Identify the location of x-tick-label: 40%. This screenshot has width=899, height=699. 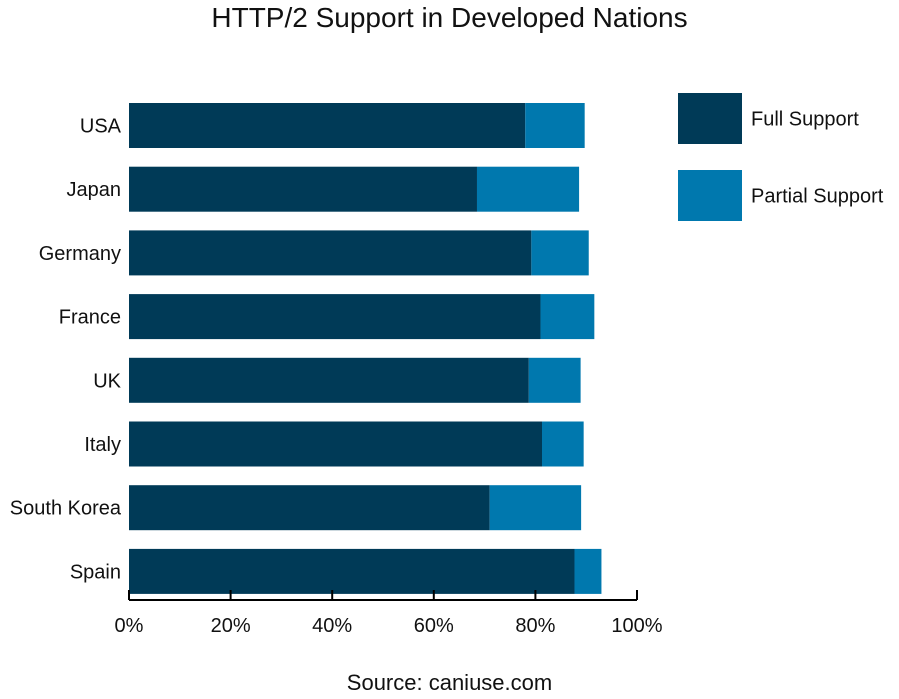
(332, 626).